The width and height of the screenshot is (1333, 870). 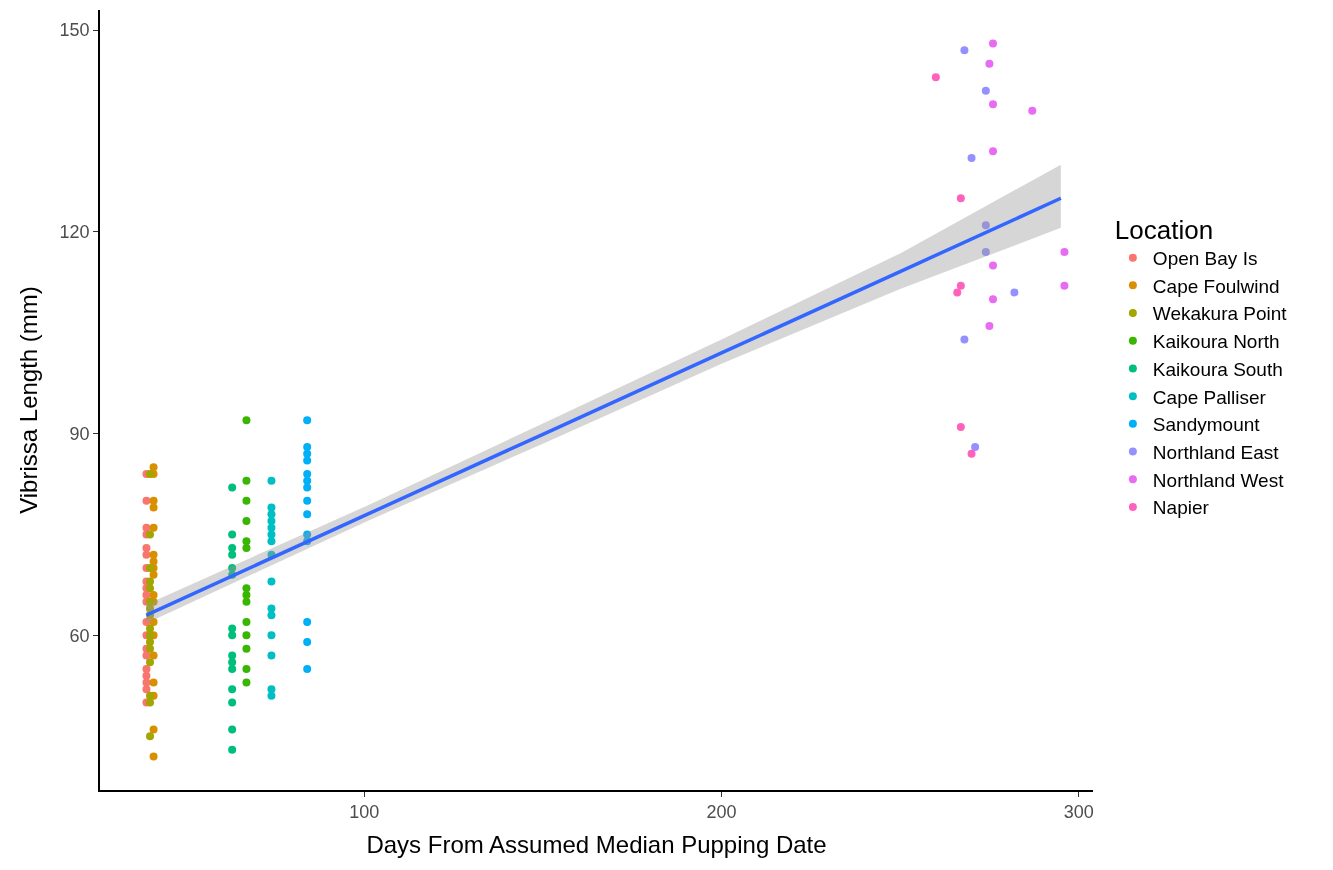 I want to click on legend-label: Northland East, so click(x=1216, y=452).